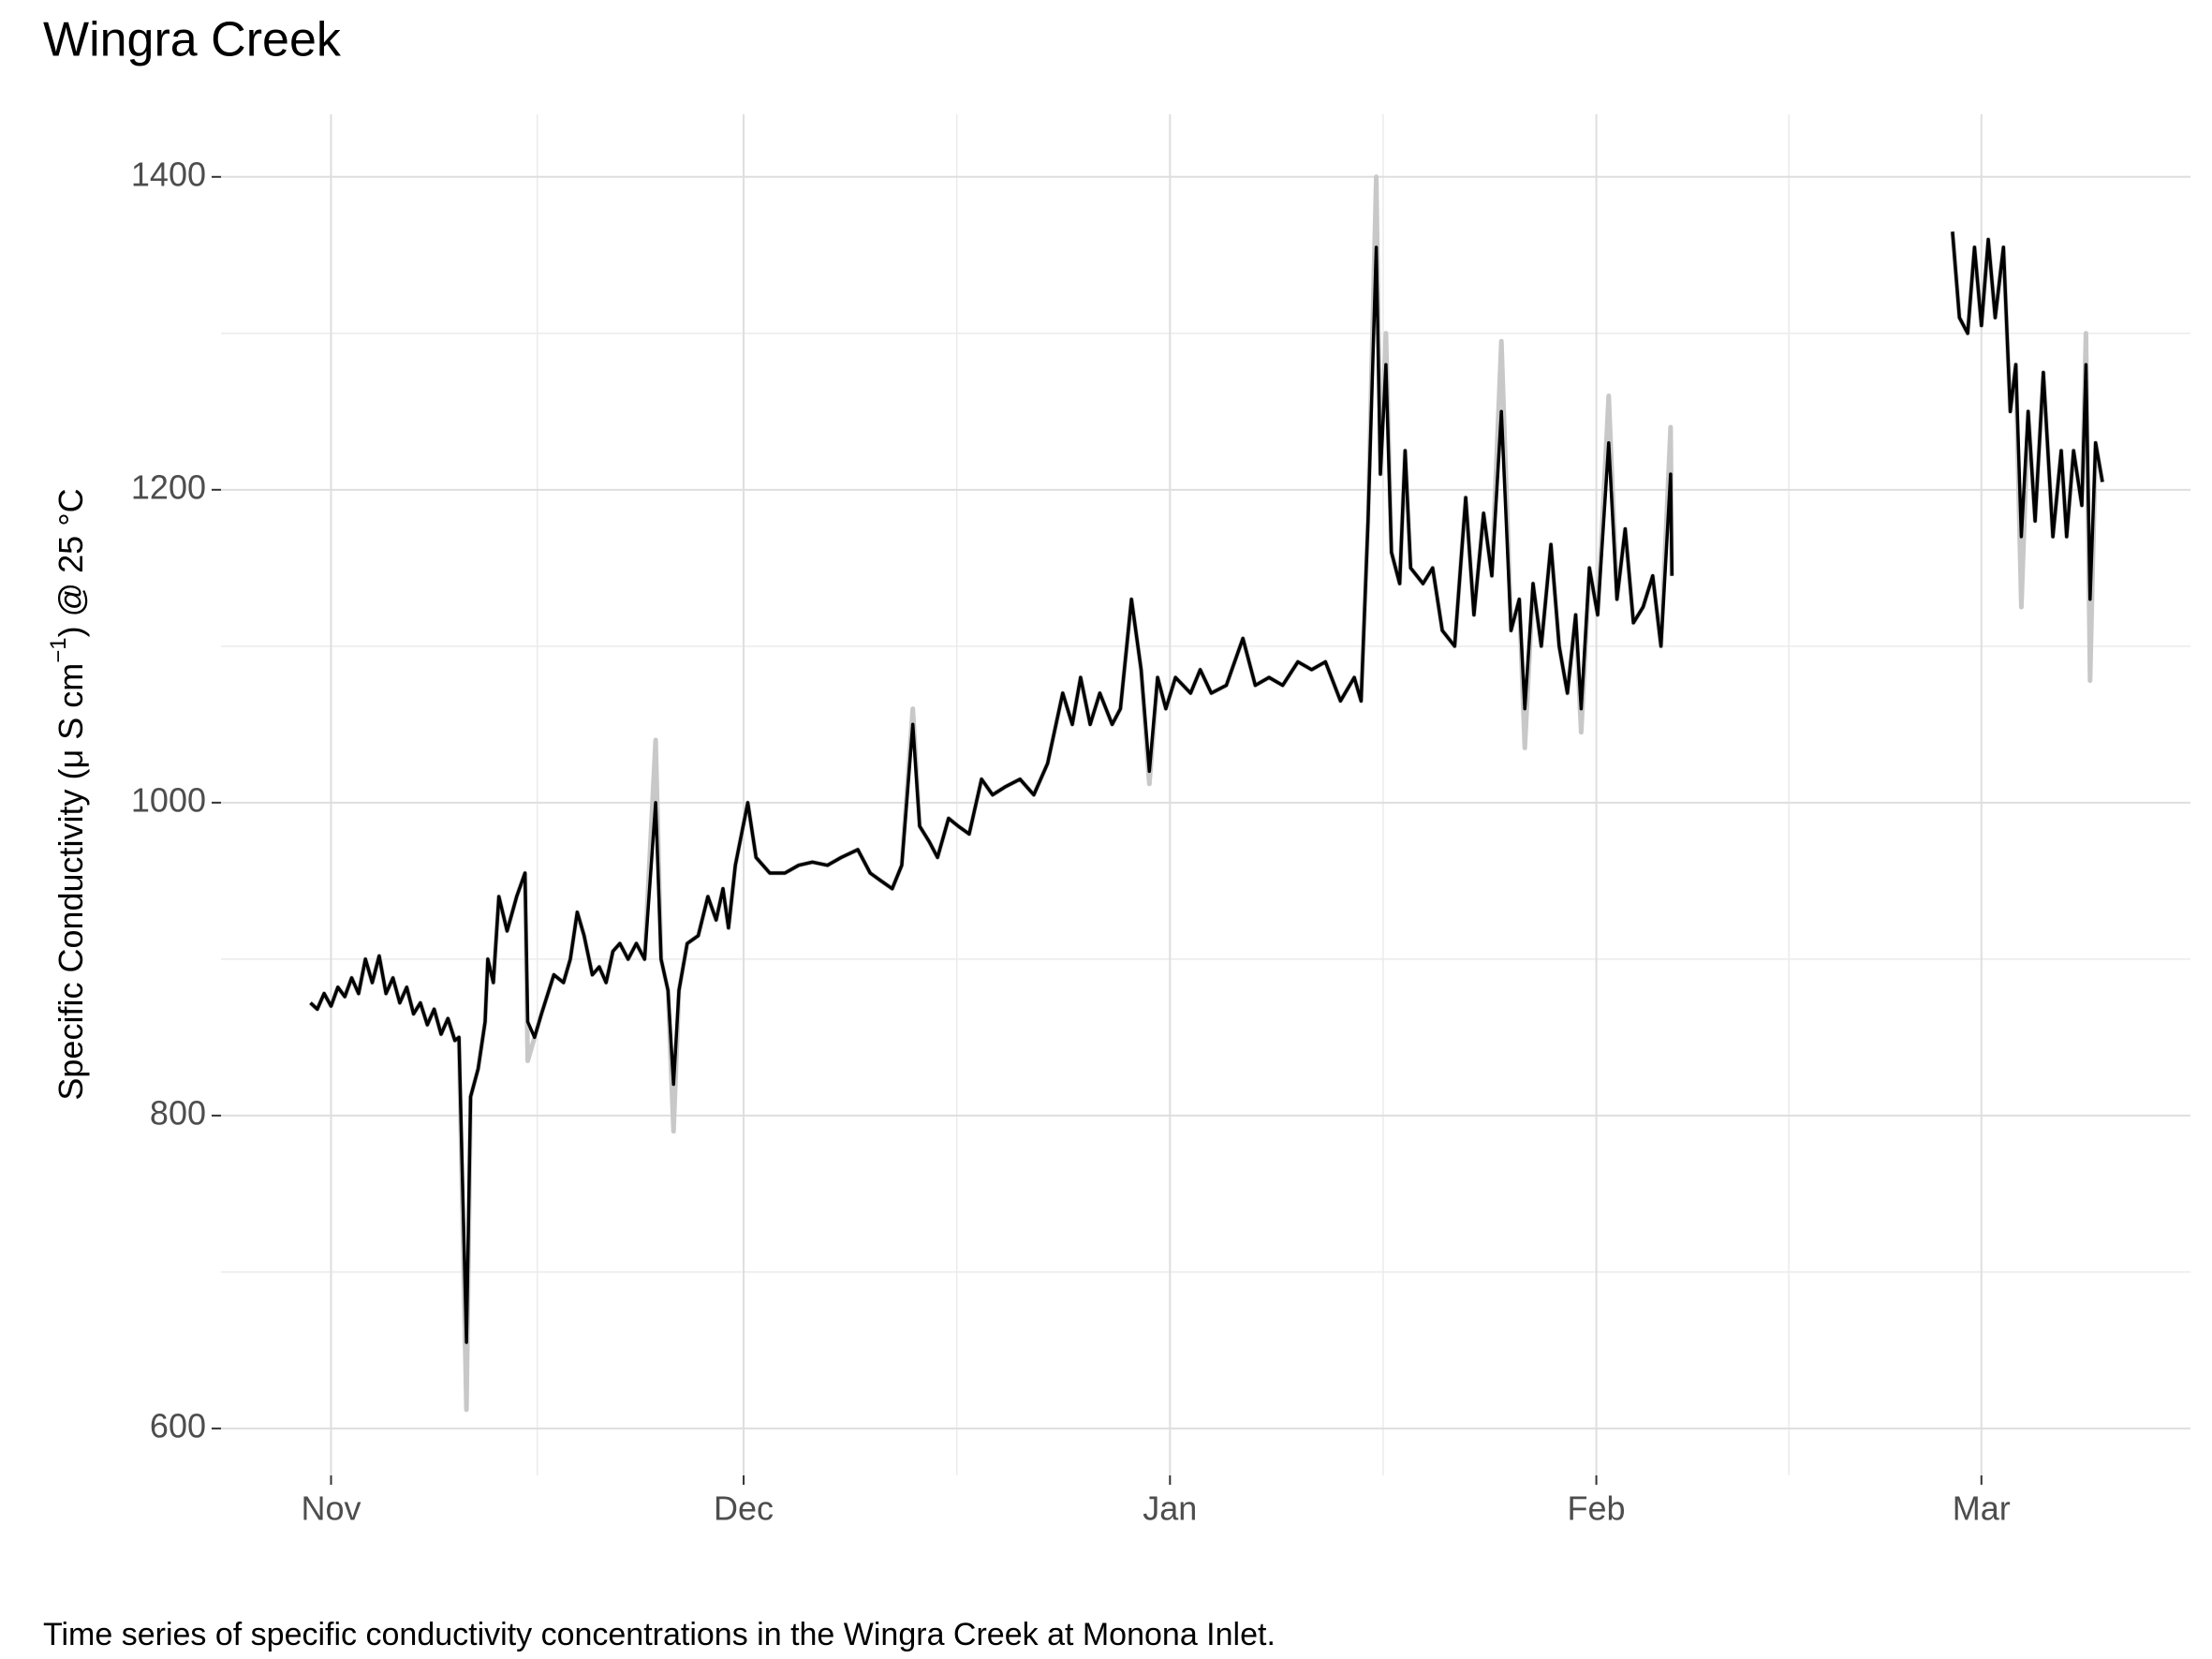  What do you see at coordinates (744, 1509) in the screenshot?
I see `x-tick-label: Dec` at bounding box center [744, 1509].